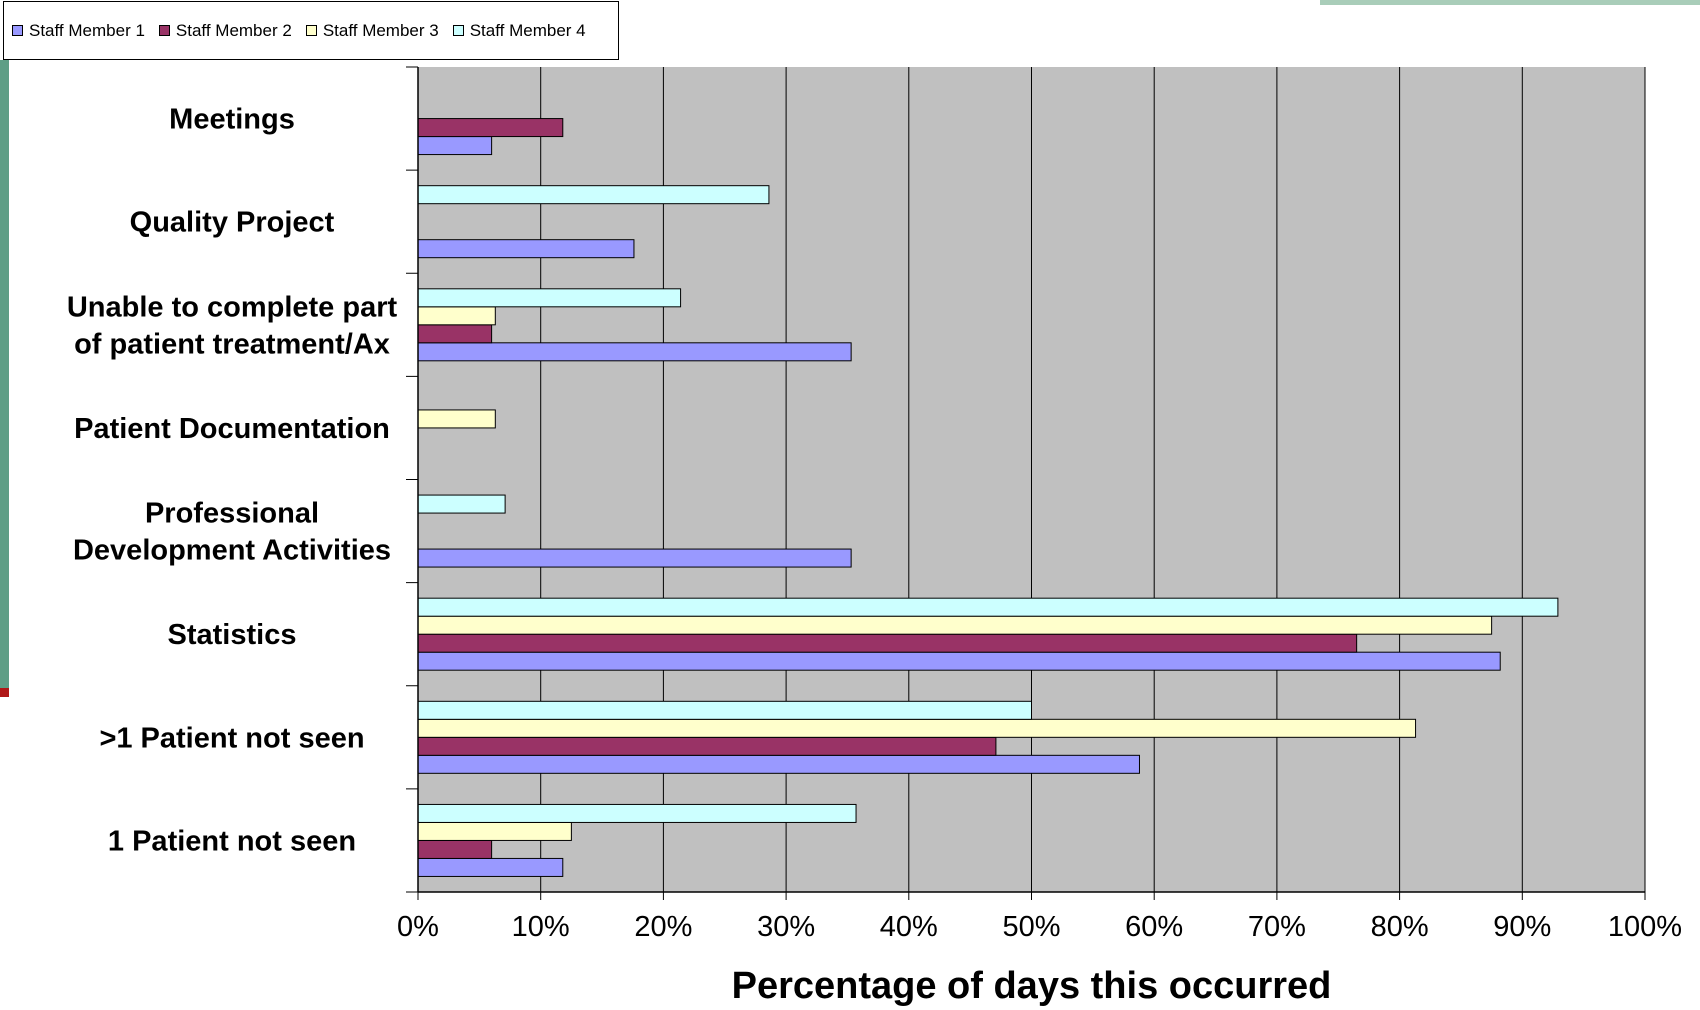 Image resolution: width=1700 pixels, height=1010 pixels. Describe the element at coordinates (1032, 986) in the screenshot. I see `x-axis-title: Percentage of days this occurred` at that location.